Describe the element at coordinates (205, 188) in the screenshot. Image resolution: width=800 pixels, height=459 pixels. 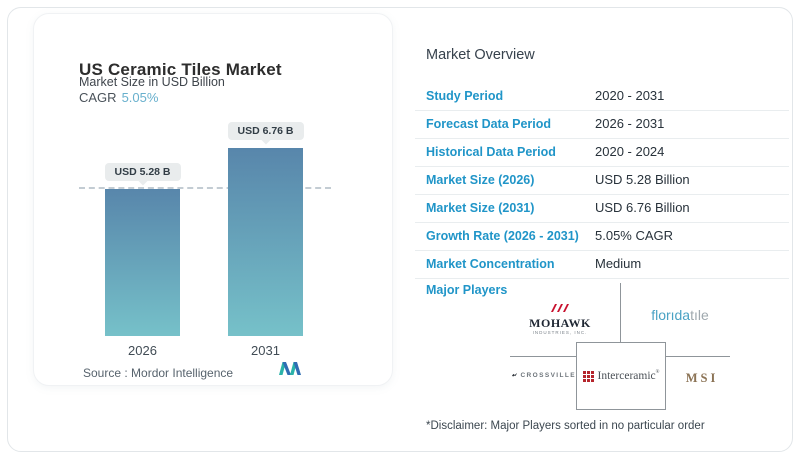
I see `reference-dashed-line` at that location.